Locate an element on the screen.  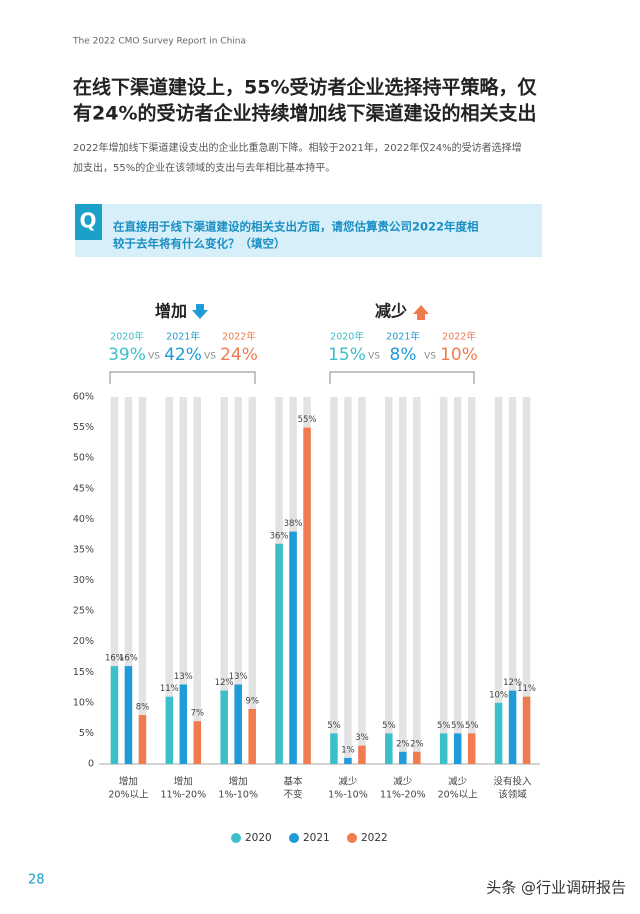
summary-year: 2021年 is located at coordinates (403, 337).